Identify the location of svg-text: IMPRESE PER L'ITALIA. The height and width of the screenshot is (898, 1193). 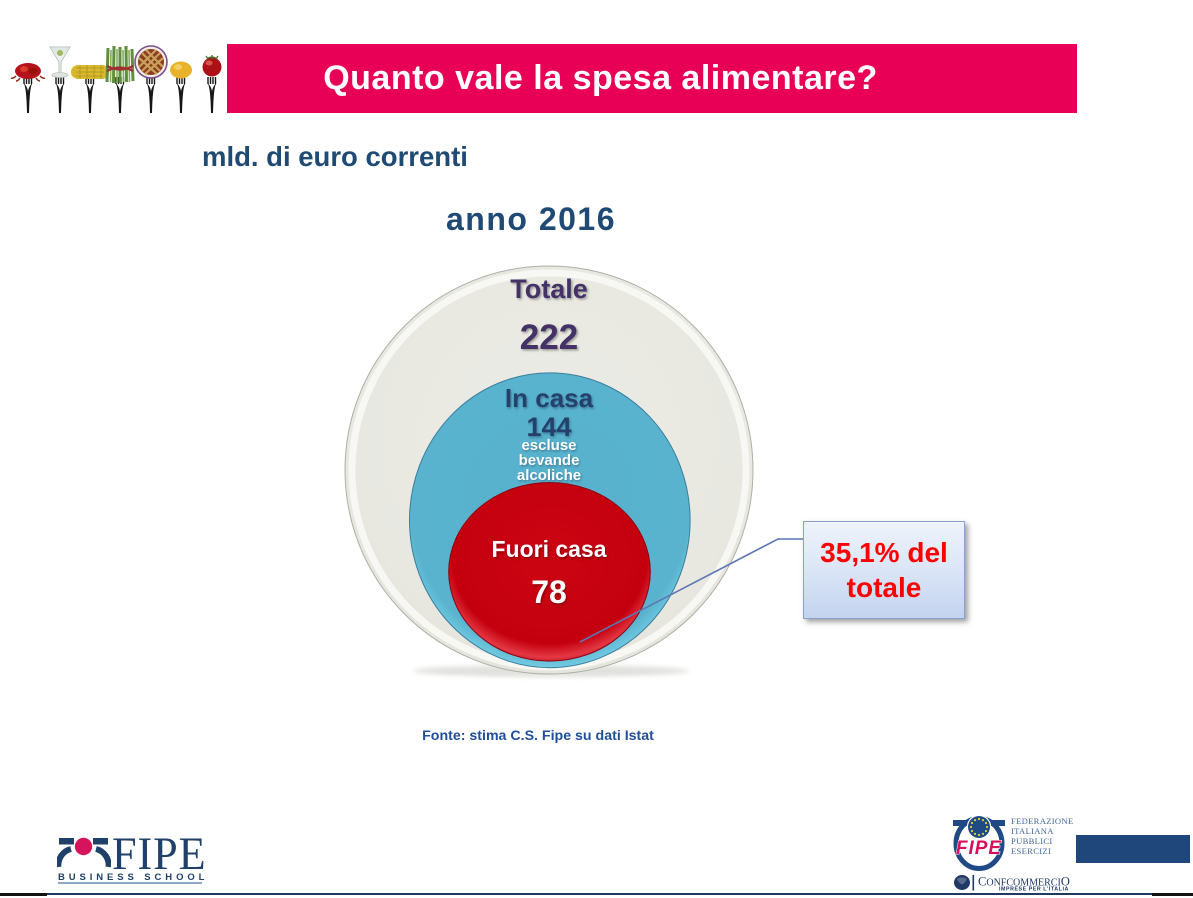
(1034, 890).